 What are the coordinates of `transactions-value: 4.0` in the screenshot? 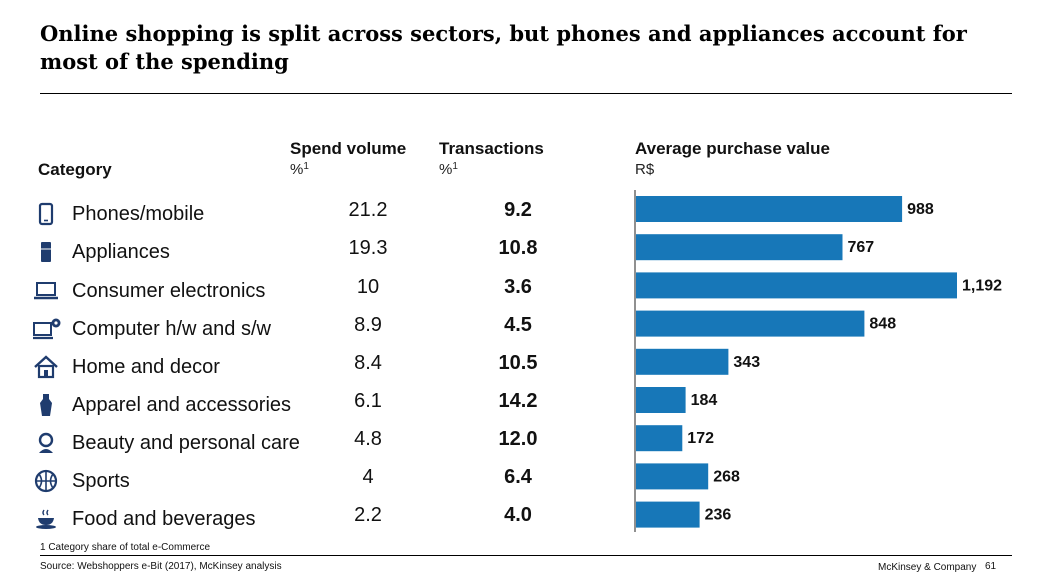 It's located at (518, 515).